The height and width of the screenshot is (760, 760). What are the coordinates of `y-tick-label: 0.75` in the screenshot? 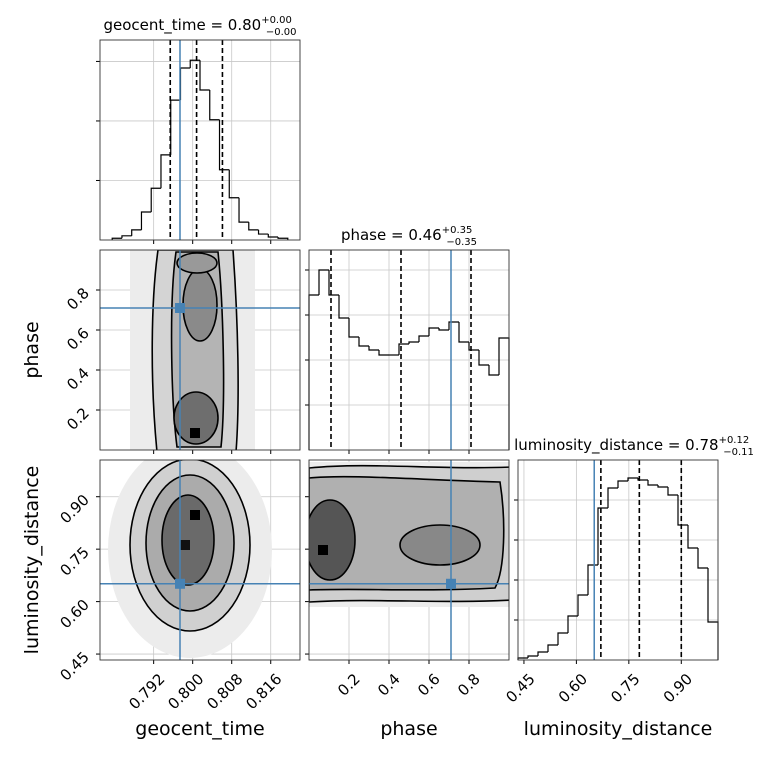 It's located at (74, 561).